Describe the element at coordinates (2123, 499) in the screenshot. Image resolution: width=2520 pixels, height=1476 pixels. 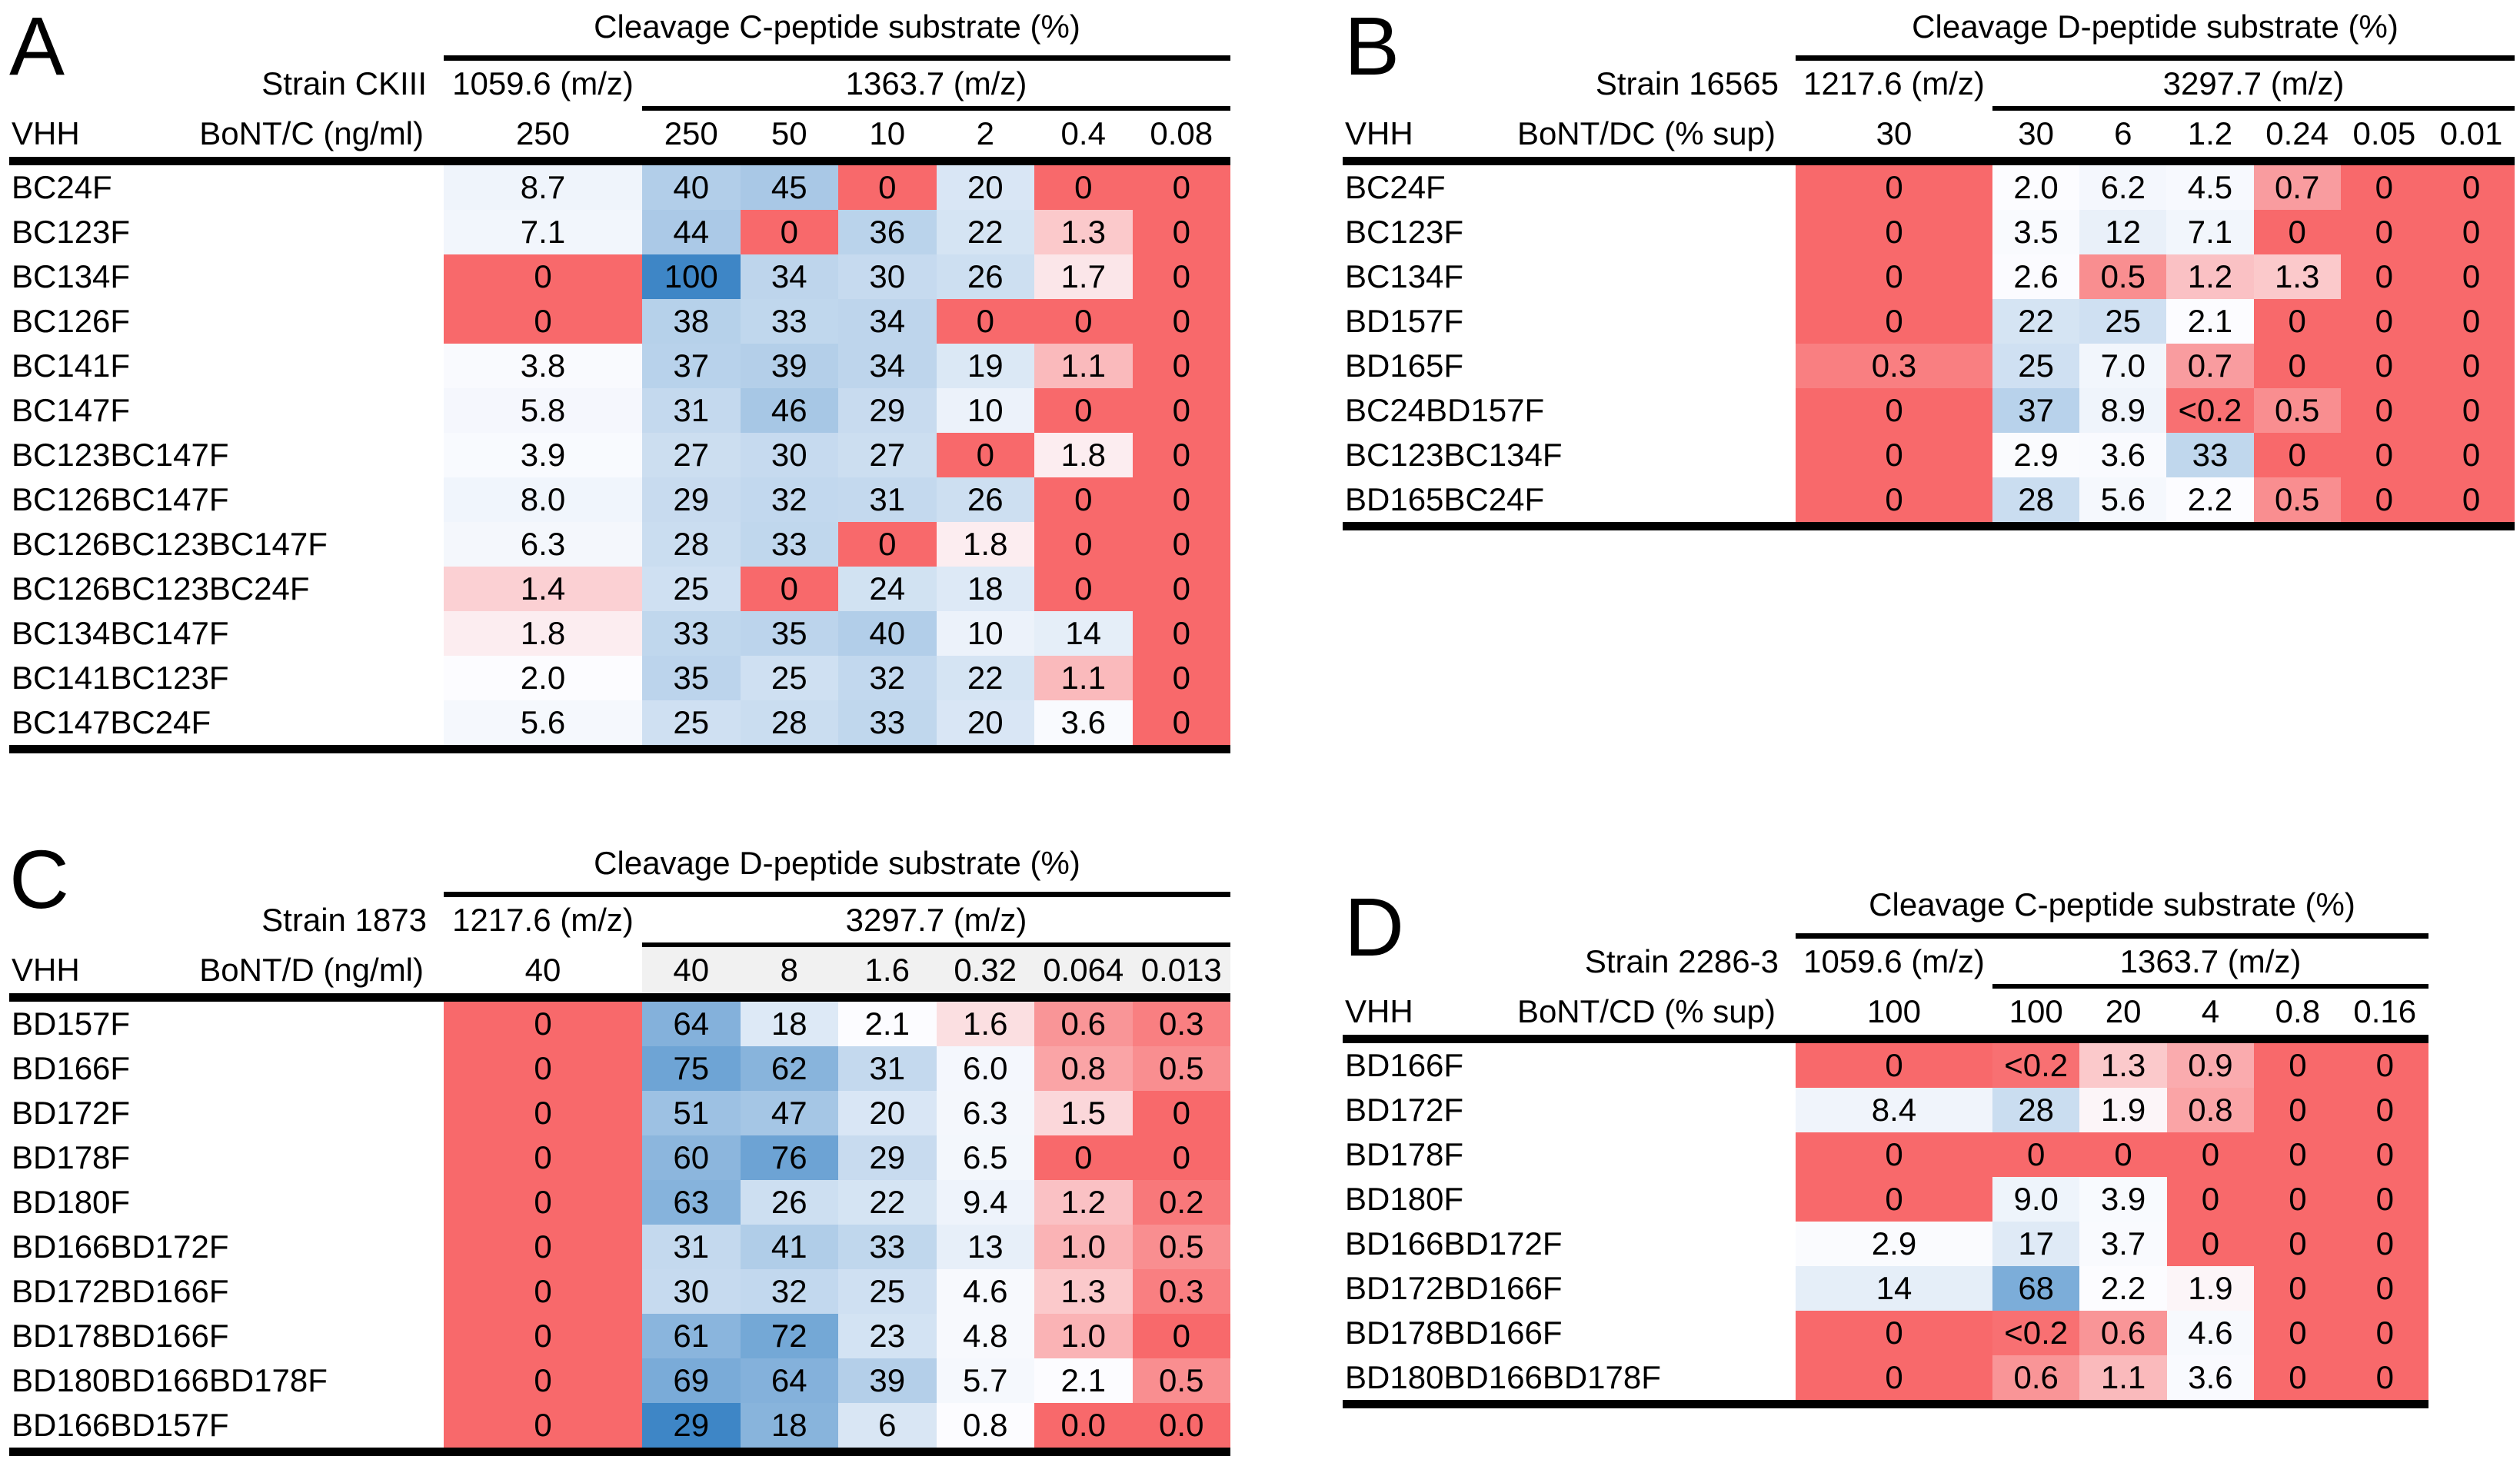
I see `heatmap-cell: 5.6` at that location.